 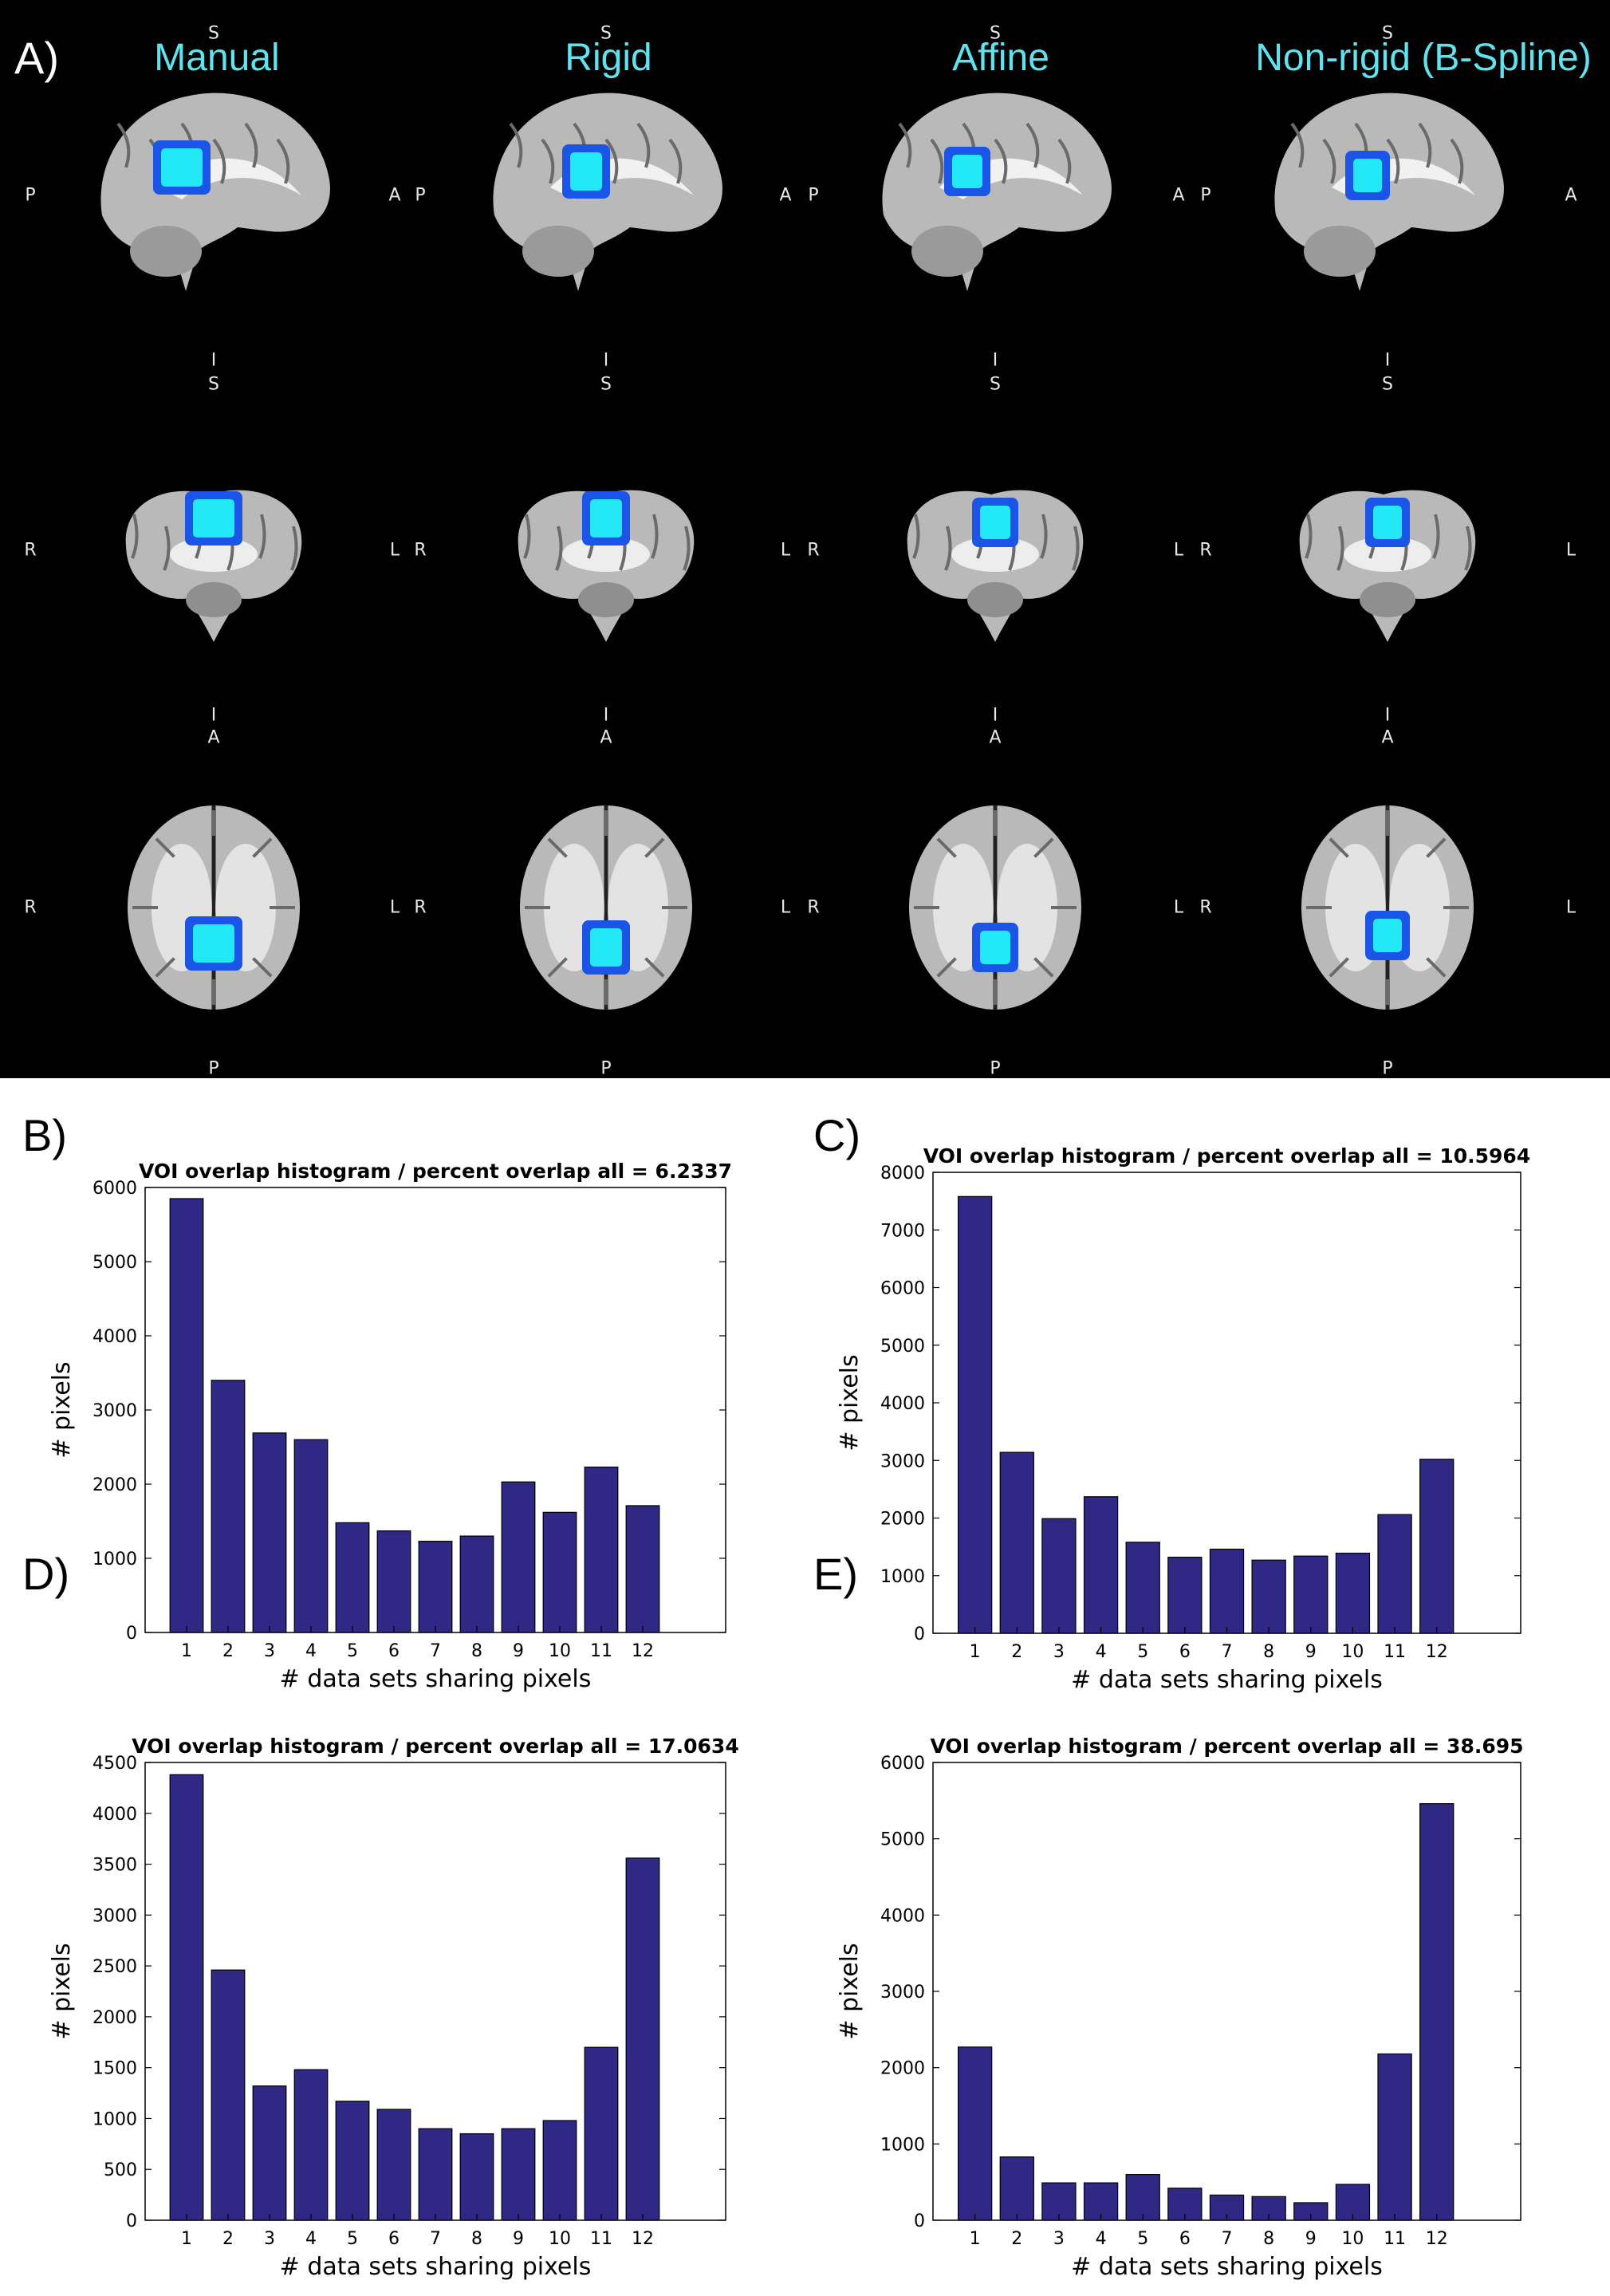 I want to click on panel-a-label: A), so click(x=37, y=58).